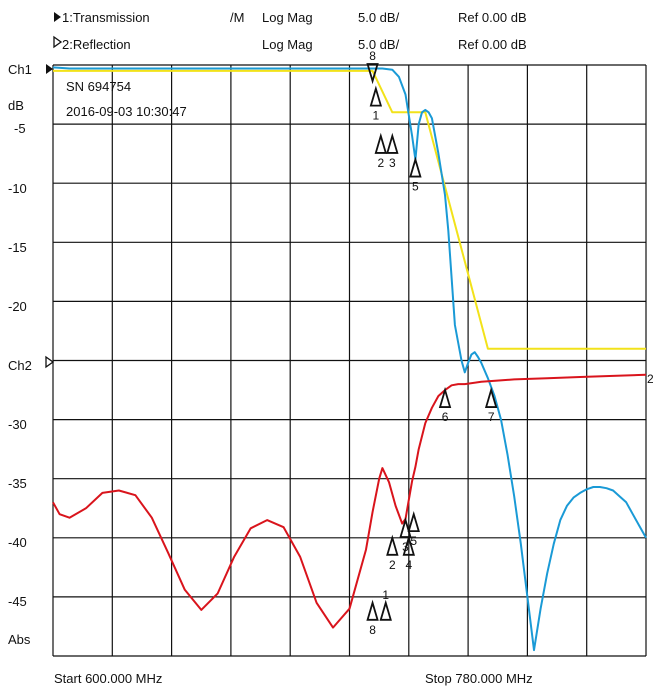 The width and height of the screenshot is (653, 689). What do you see at coordinates (106, 17) in the screenshot?
I see `trace1-label: 1:Transmission` at bounding box center [106, 17].